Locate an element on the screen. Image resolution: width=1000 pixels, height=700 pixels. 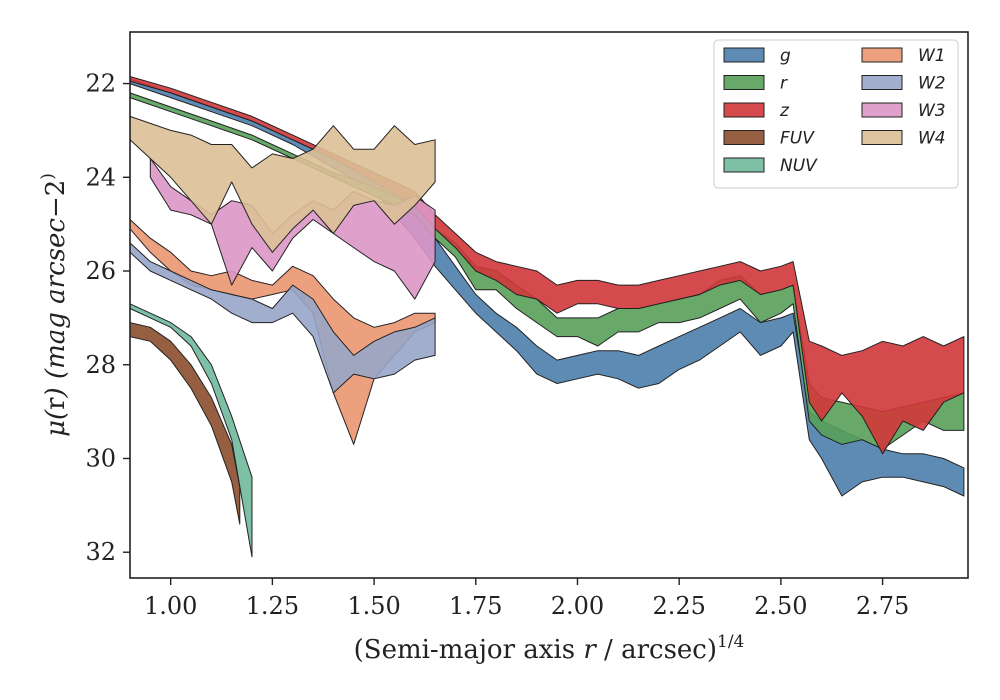
legend-label-w2: W2 is located at coordinates (932, 84).